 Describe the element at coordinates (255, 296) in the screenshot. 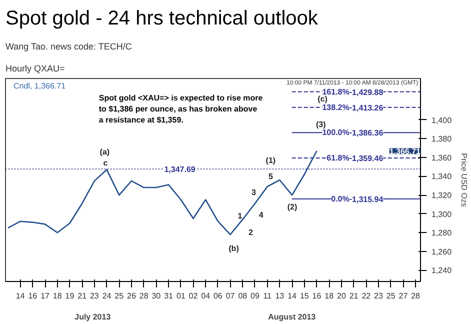

I see `x-tick-label: 09` at that location.